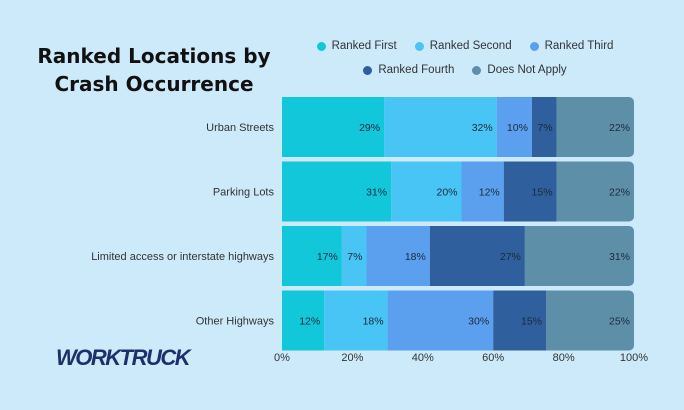 This screenshot has height=410, width=684. I want to click on legend-item-ranked-first: Ranked First, so click(356, 46).